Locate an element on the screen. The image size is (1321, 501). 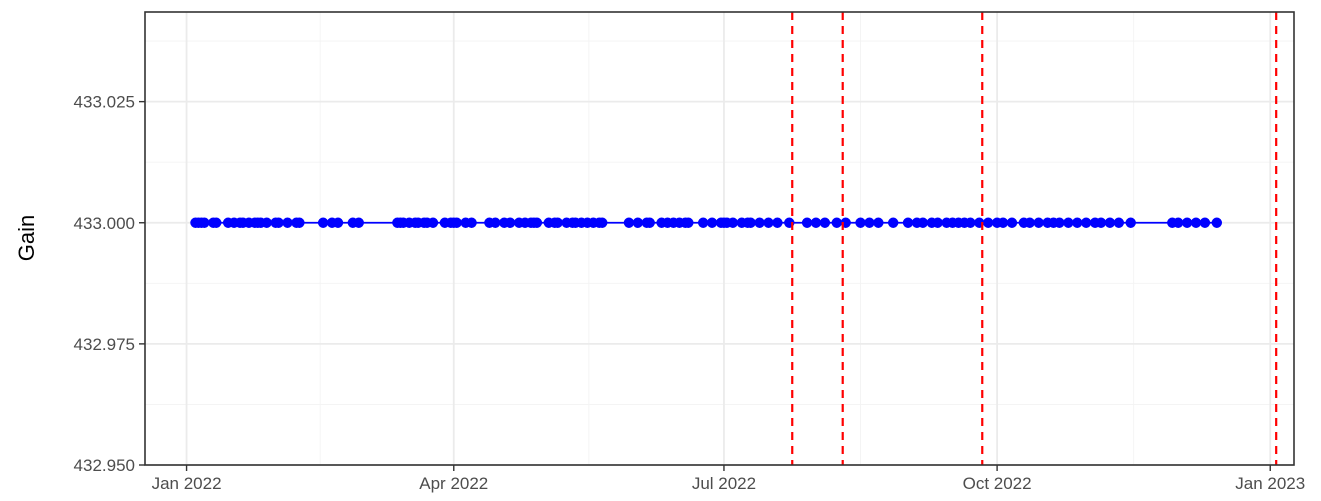
y-tick-label: 432.950 is located at coordinates (104, 465).